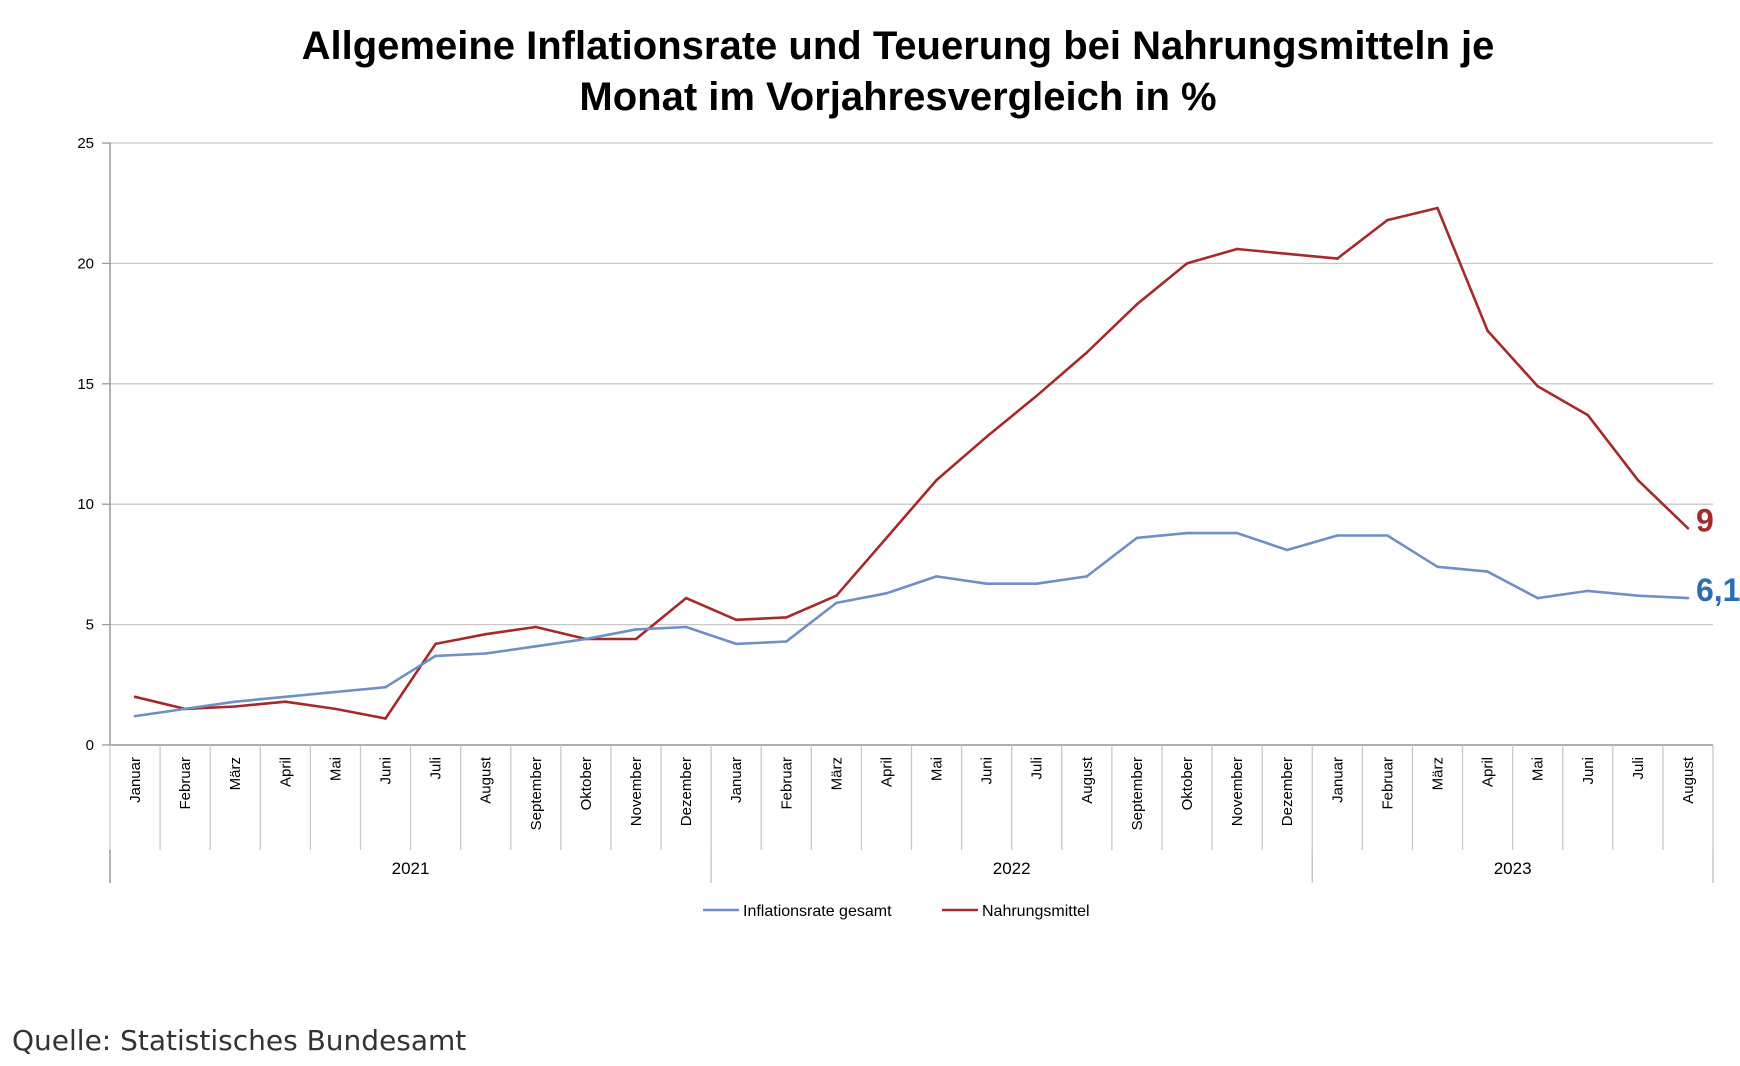  Describe the element at coordinates (85, 504) in the screenshot. I see `y-tick-label: 10` at that location.